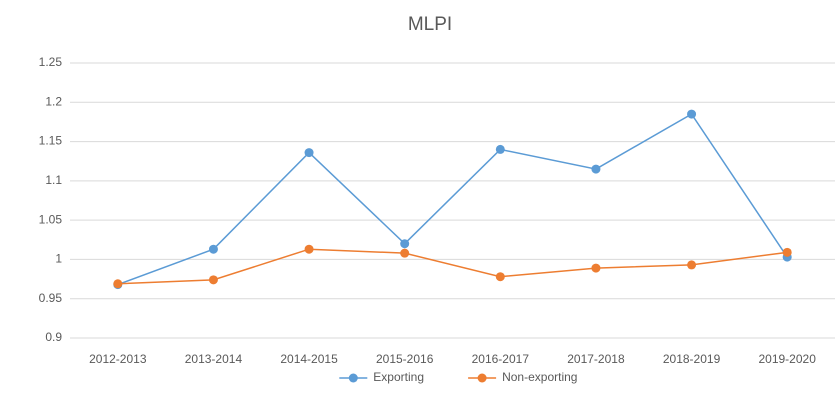 The width and height of the screenshot is (837, 418). I want to click on x-tick-label: 2019-2020, so click(787, 359).